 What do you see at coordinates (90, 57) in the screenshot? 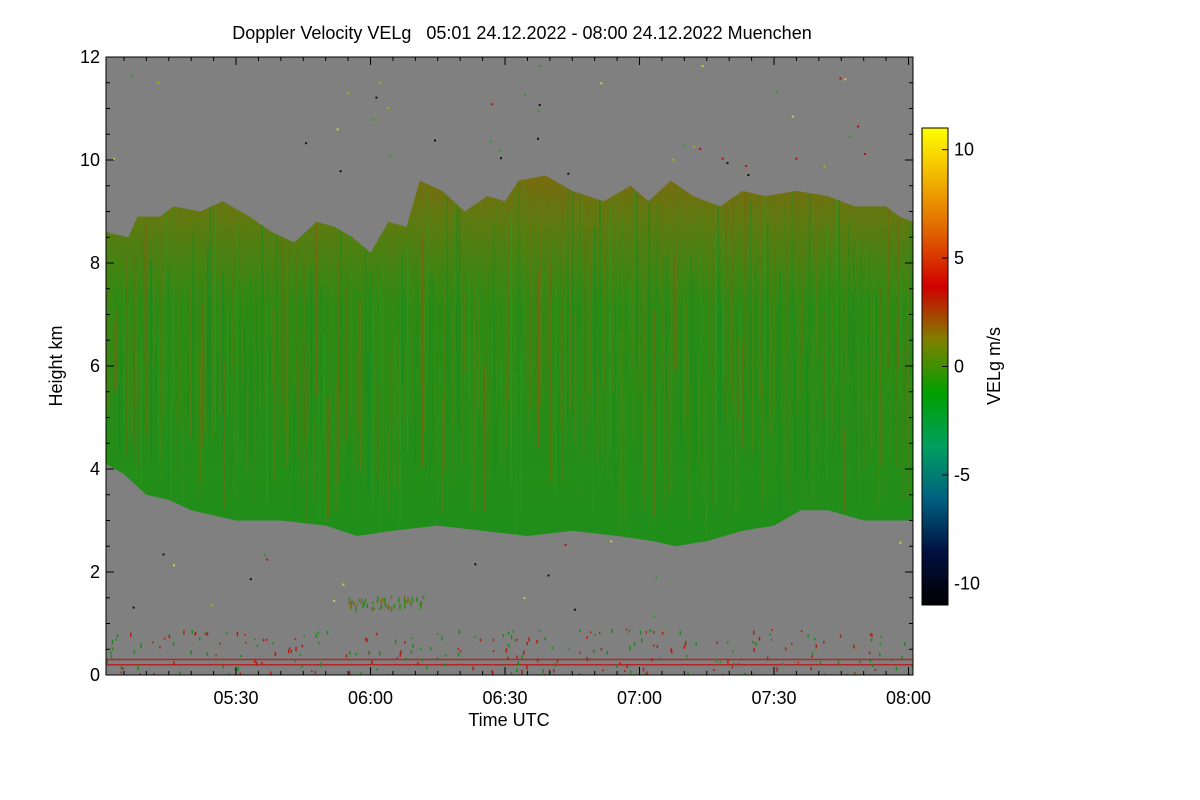
I see `y-tick-label: 12` at bounding box center [90, 57].